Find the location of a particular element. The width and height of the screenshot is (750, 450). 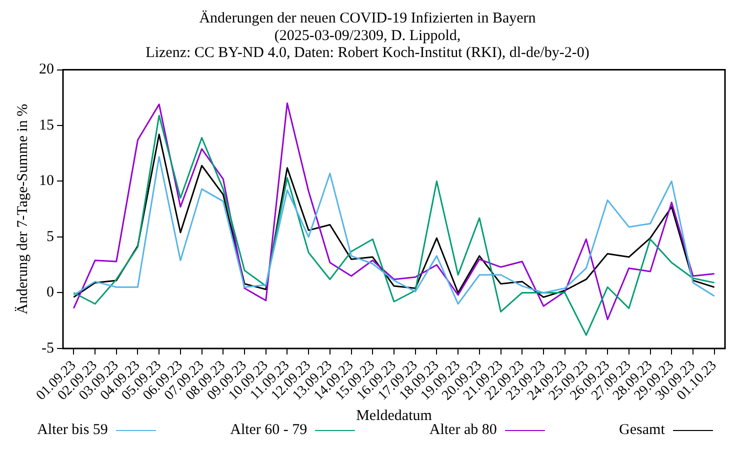

y-tick-label: -5 is located at coordinates (48, 348).